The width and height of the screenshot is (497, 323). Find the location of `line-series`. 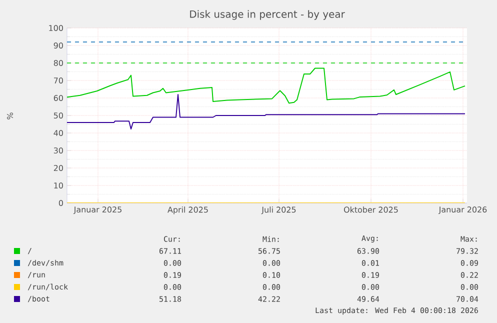

line-series is located at coordinates (266, 112).